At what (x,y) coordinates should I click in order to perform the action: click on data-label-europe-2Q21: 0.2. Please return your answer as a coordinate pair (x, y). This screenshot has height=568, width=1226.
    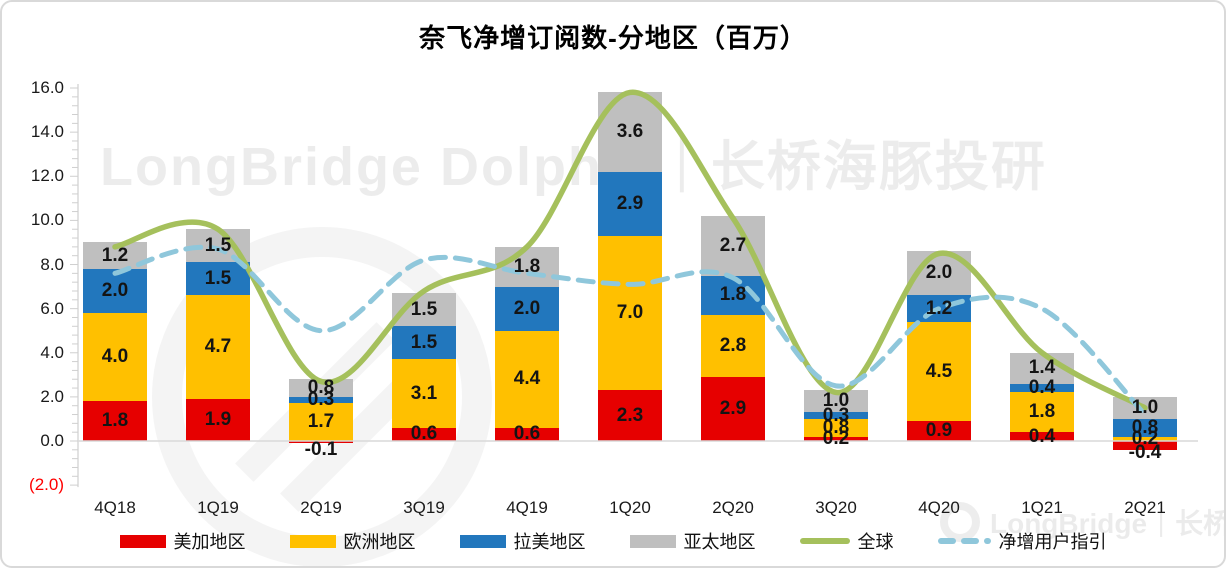
    Looking at the image, I should click on (1145, 438).